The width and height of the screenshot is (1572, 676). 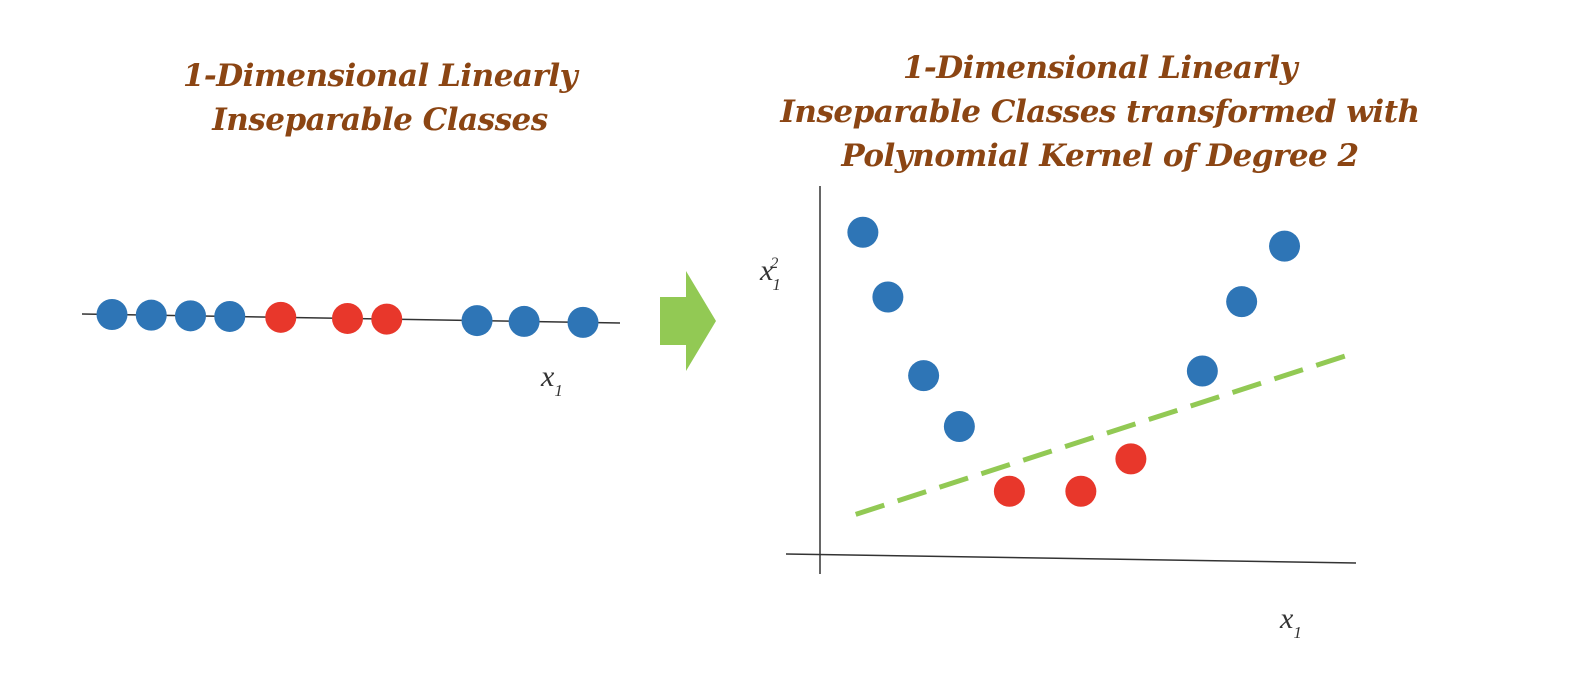 I want to click on left-title-line-1: 1-Dimensional Linearly, so click(x=380, y=76).